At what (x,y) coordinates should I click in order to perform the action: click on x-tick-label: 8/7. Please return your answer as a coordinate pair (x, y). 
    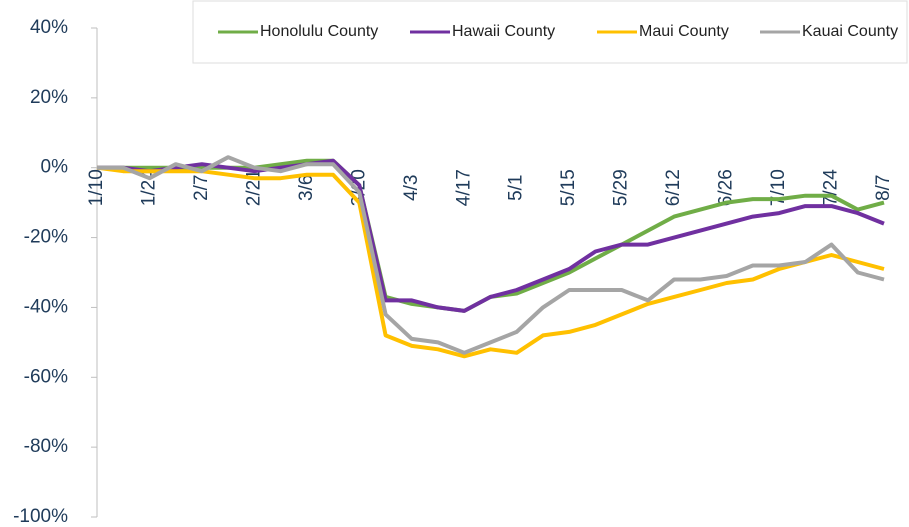
    Looking at the image, I should click on (883, 188).